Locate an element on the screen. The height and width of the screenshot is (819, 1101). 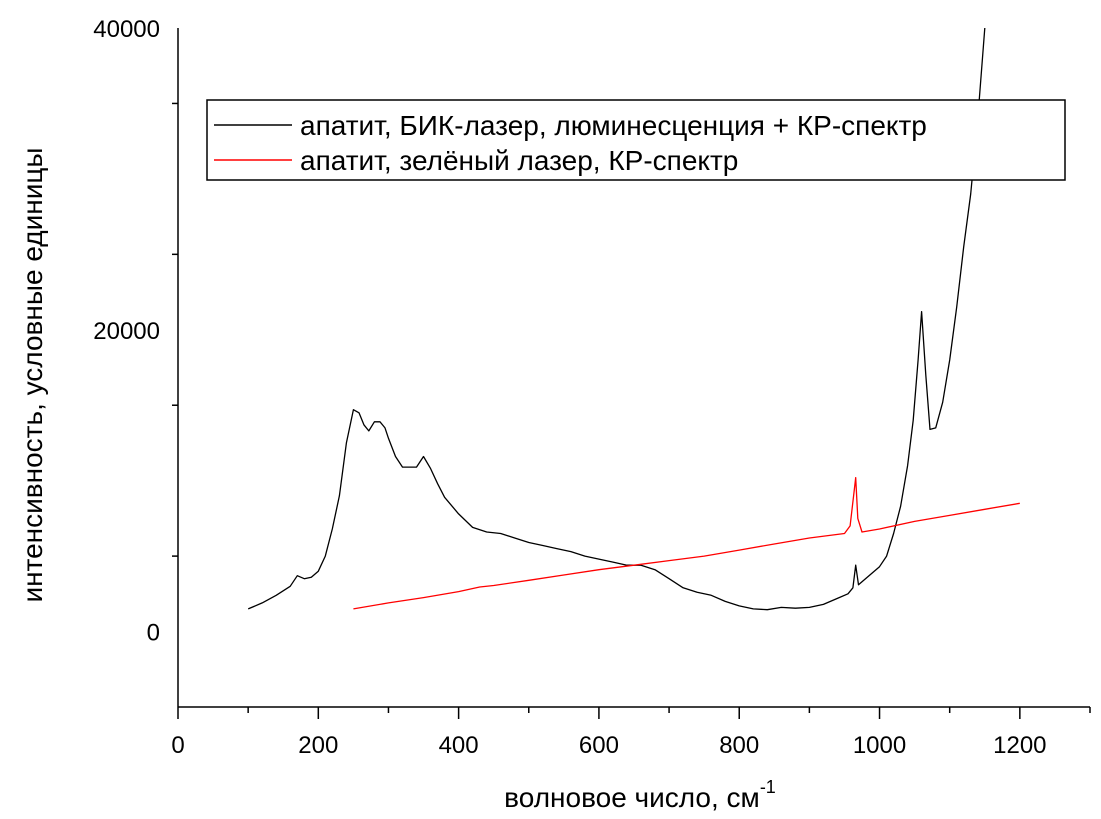
y-tick-label: 0 is located at coordinates (153, 633).